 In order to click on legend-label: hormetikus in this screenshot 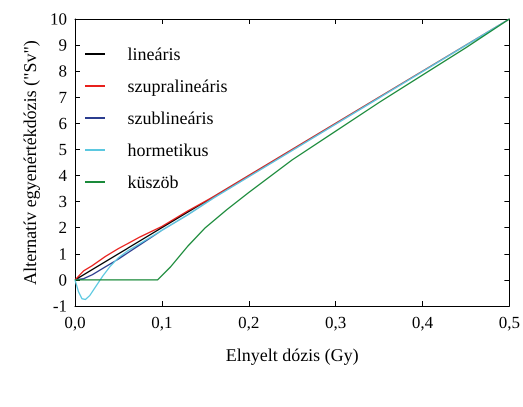, I will do `click(168, 150)`.